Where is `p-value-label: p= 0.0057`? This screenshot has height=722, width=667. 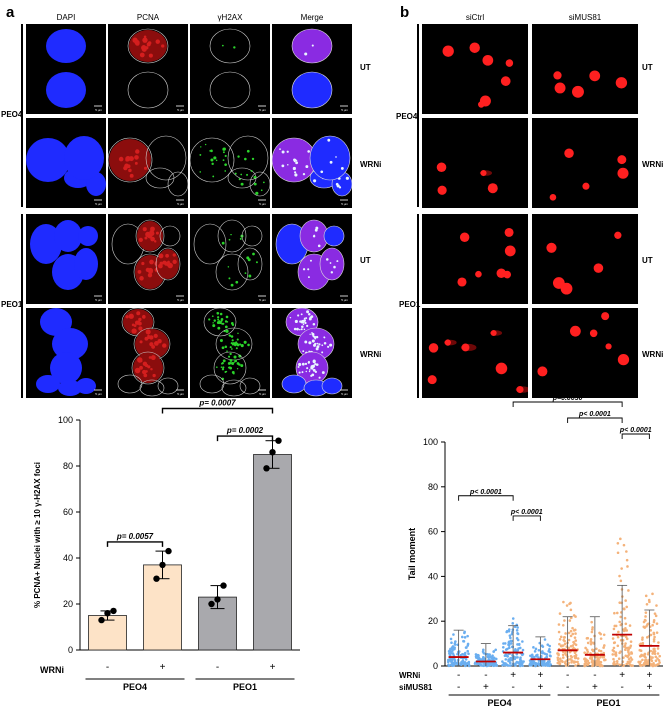 p-value-label: p= 0.0057 is located at coordinates (135, 536).